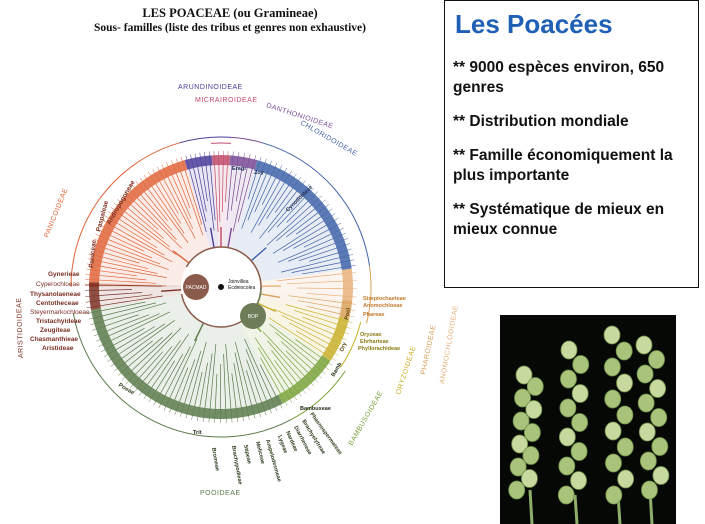 The width and height of the screenshot is (705, 524). What do you see at coordinates (59, 321) in the screenshot?
I see `tristachyideae-label: Tristachyideae` at bounding box center [59, 321].